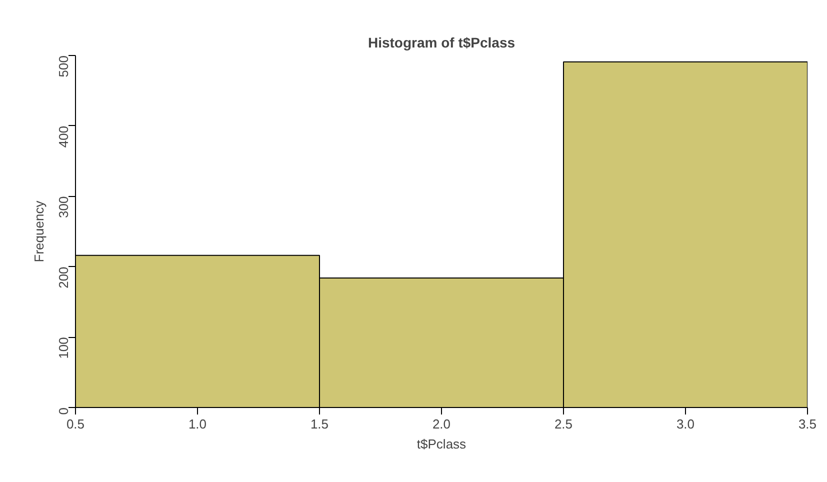  Describe the element at coordinates (63, 66) in the screenshot. I see `y-tick-label: 500` at that location.